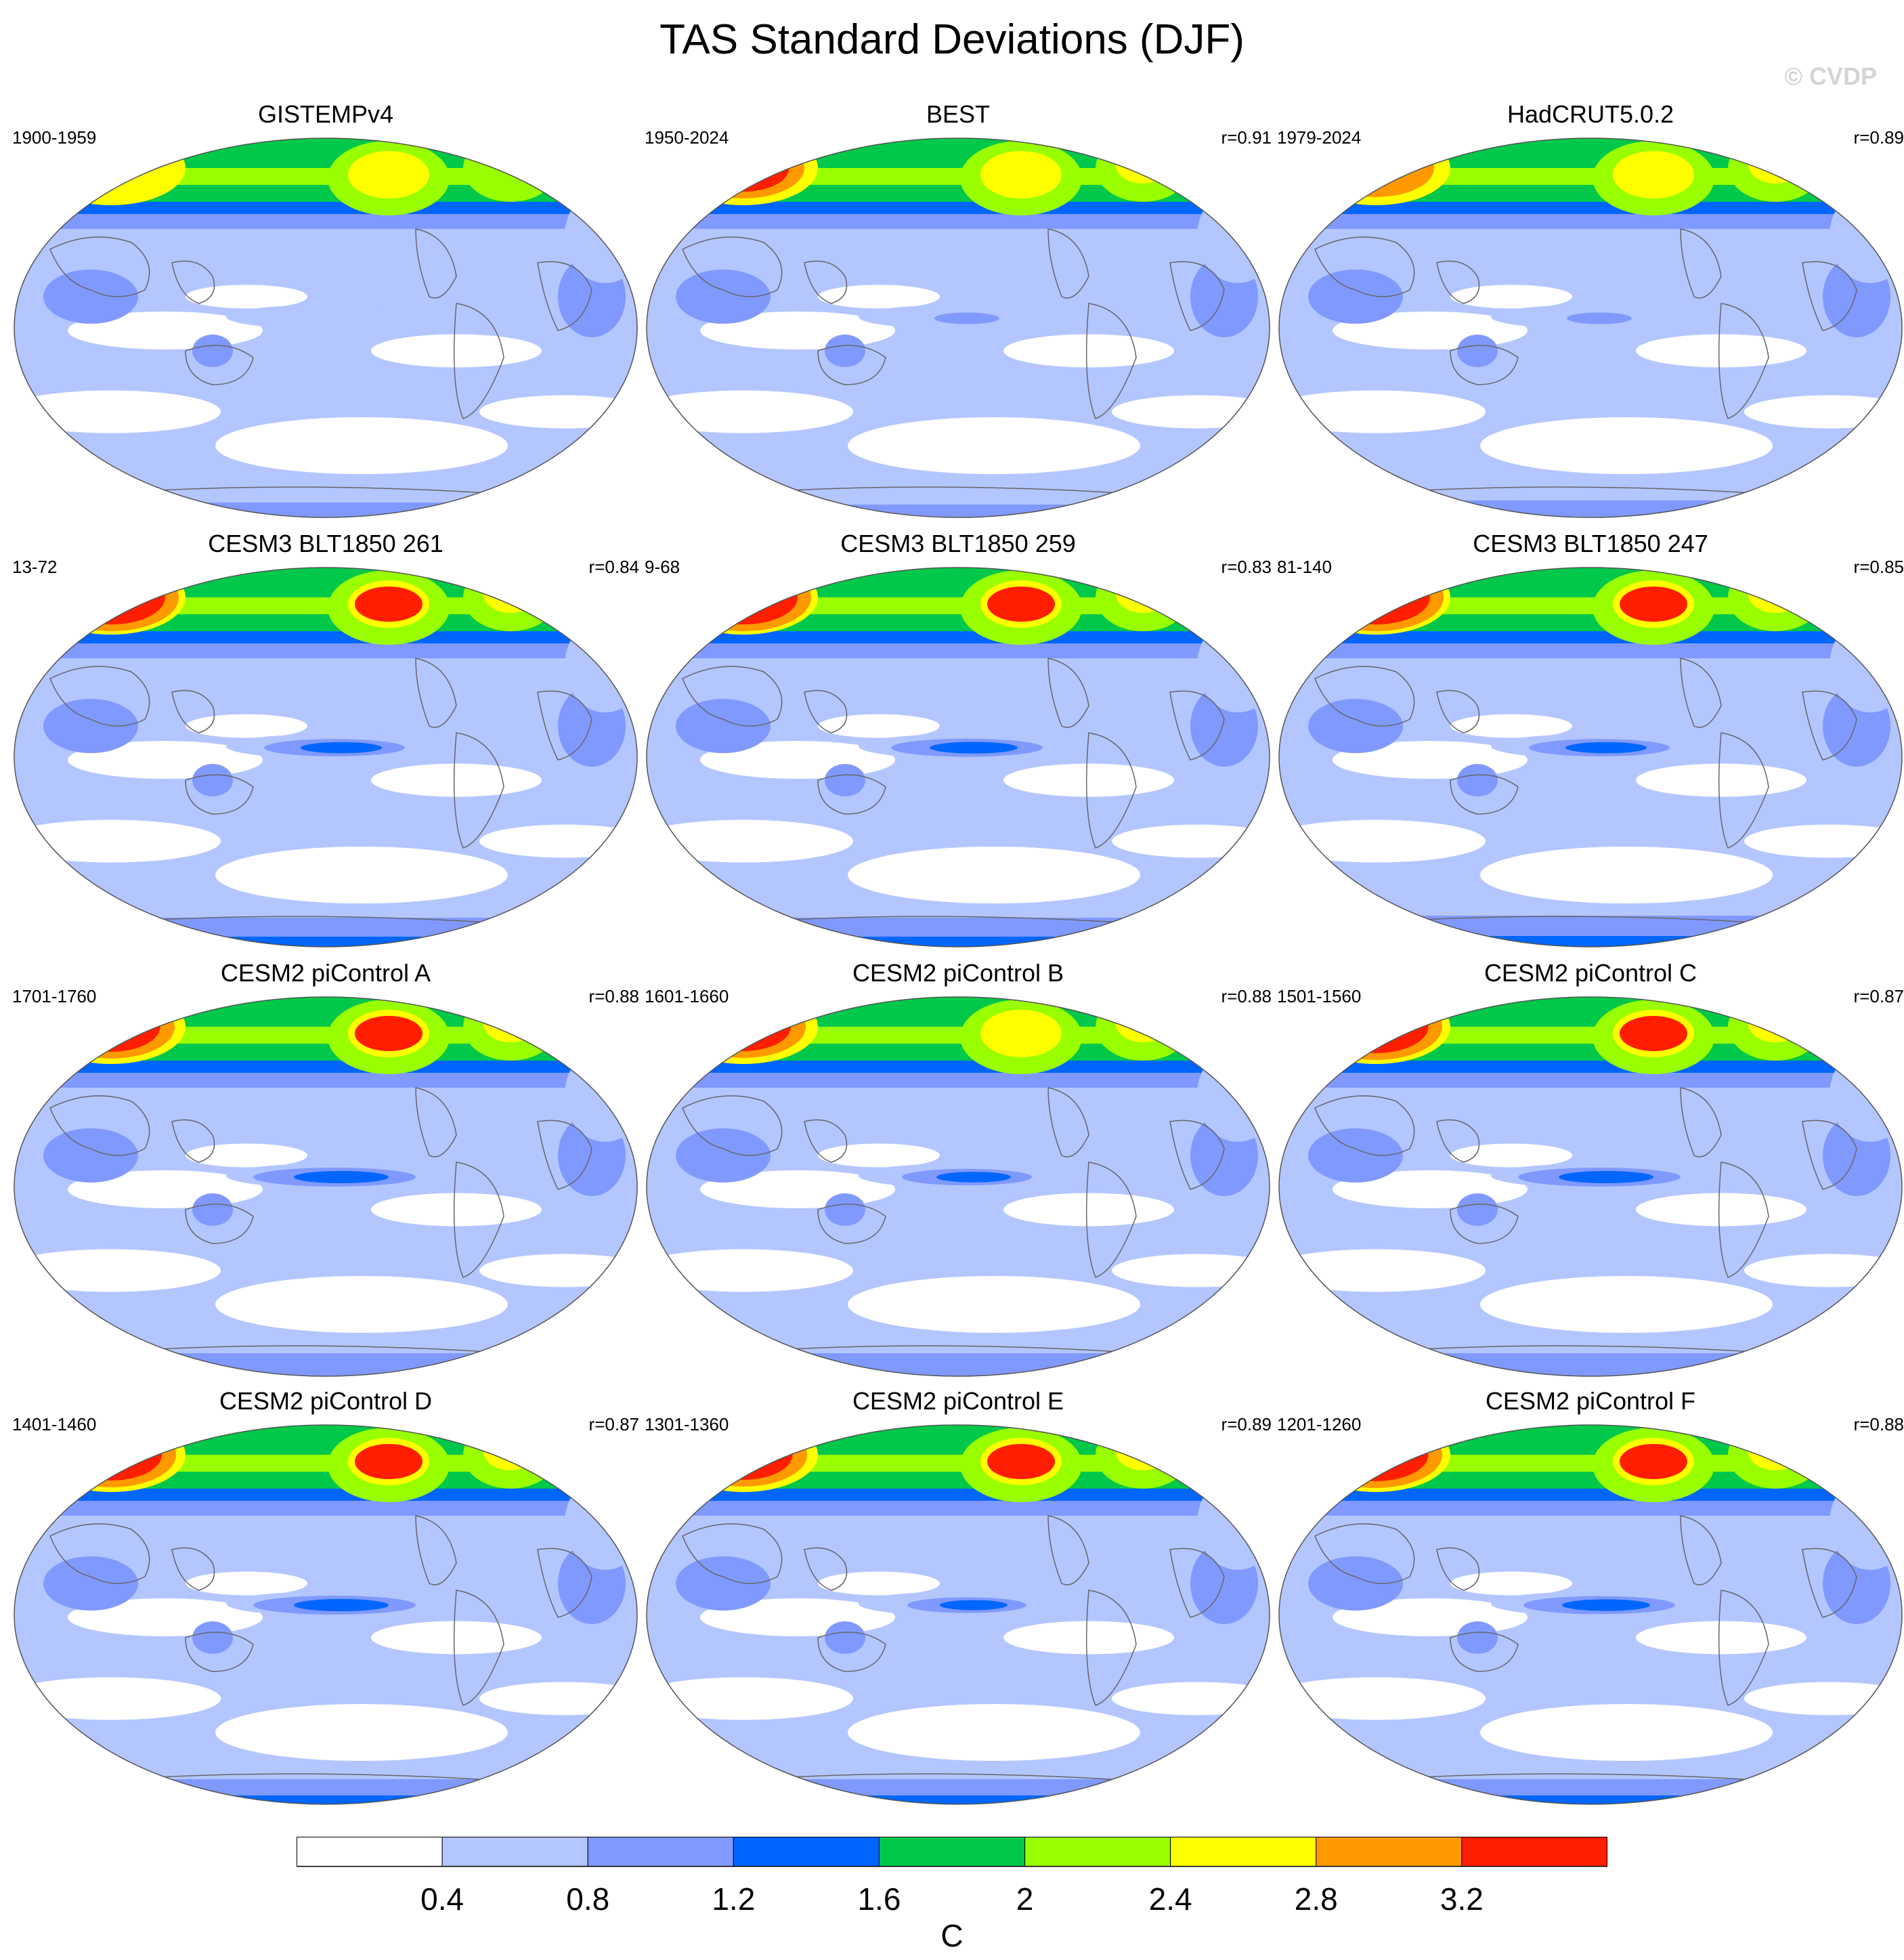 This screenshot has height=1960, width=1904. What do you see at coordinates (1320, 137) in the screenshot?
I see `panel-period: 1979-2024` at bounding box center [1320, 137].